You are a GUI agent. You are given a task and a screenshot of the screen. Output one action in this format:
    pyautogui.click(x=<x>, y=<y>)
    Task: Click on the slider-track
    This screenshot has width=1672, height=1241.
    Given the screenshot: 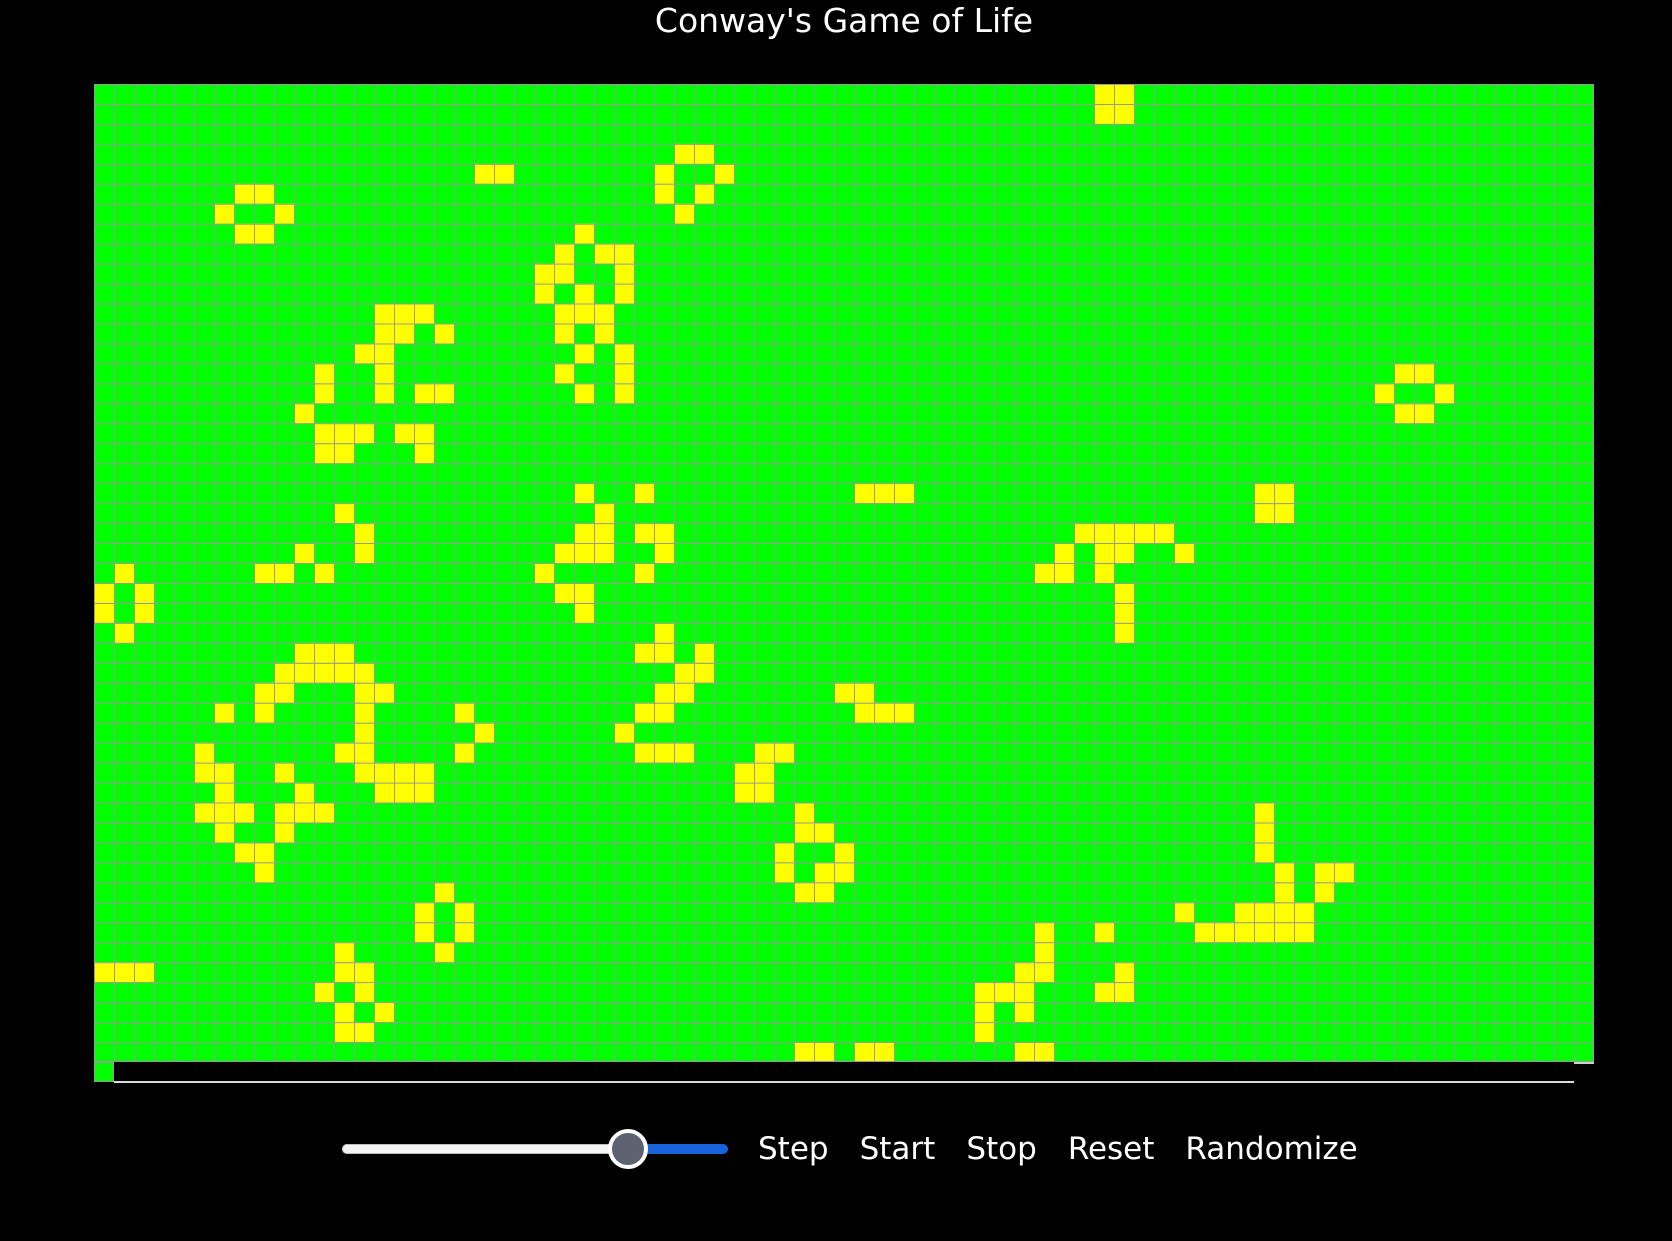 What is the action you would take?
    pyautogui.click(x=485, y=1149)
    